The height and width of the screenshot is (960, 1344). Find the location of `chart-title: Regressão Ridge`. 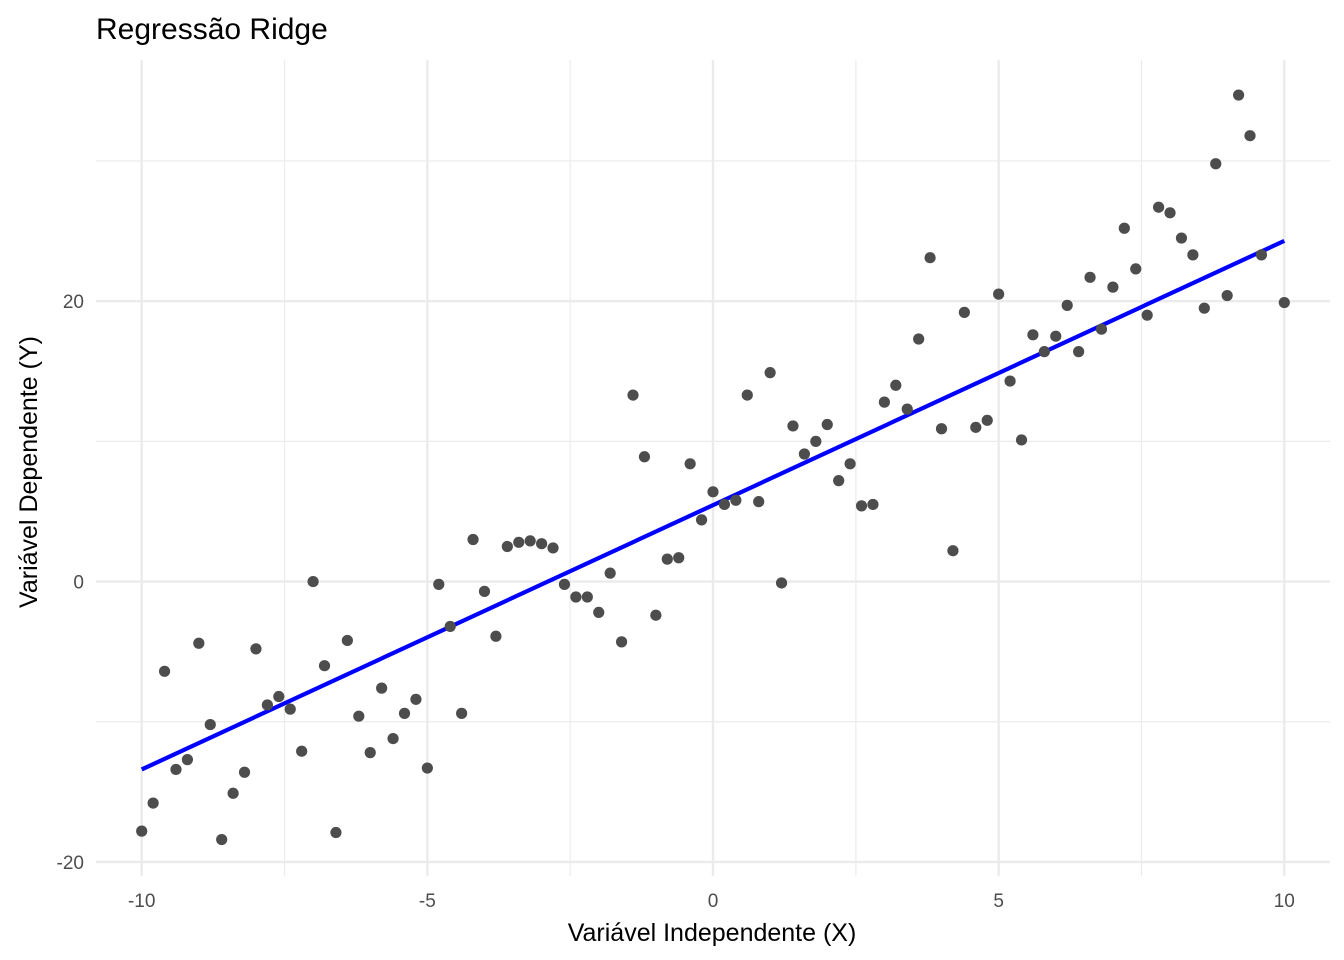

chart-title: Regressão Ridge is located at coordinates (212, 29).